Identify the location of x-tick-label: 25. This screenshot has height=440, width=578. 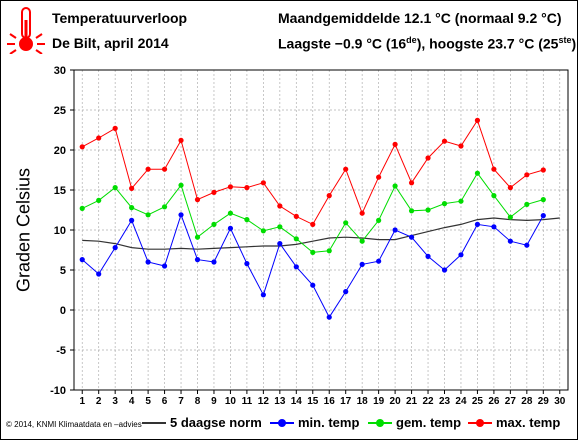
(478, 401).